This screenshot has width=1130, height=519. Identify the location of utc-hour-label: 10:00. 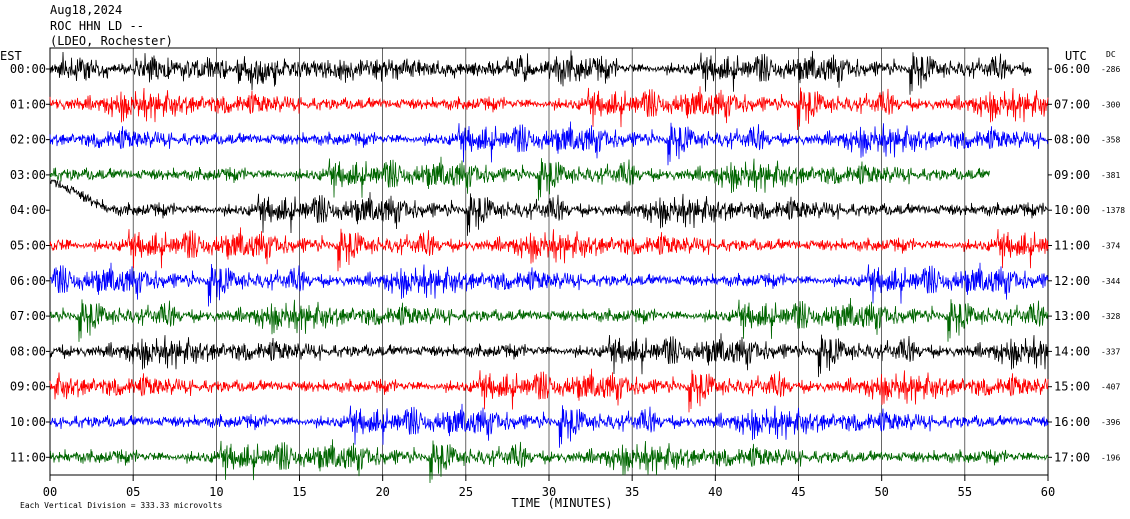
(1072, 210).